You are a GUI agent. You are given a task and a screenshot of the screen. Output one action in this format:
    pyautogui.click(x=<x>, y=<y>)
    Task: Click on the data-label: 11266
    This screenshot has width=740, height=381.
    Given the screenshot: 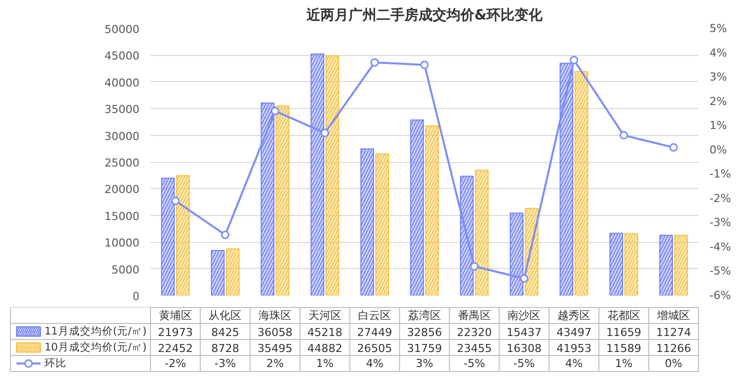 What is the action you would take?
    pyautogui.click(x=674, y=348)
    